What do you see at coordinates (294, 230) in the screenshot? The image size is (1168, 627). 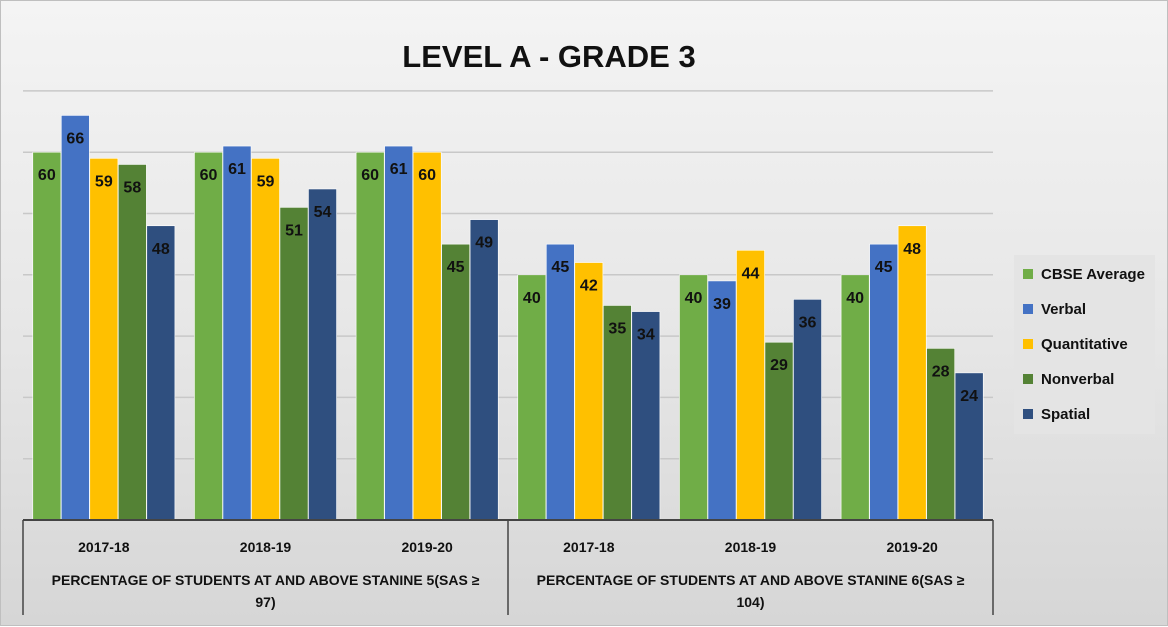 I see `data-label: 51` at bounding box center [294, 230].